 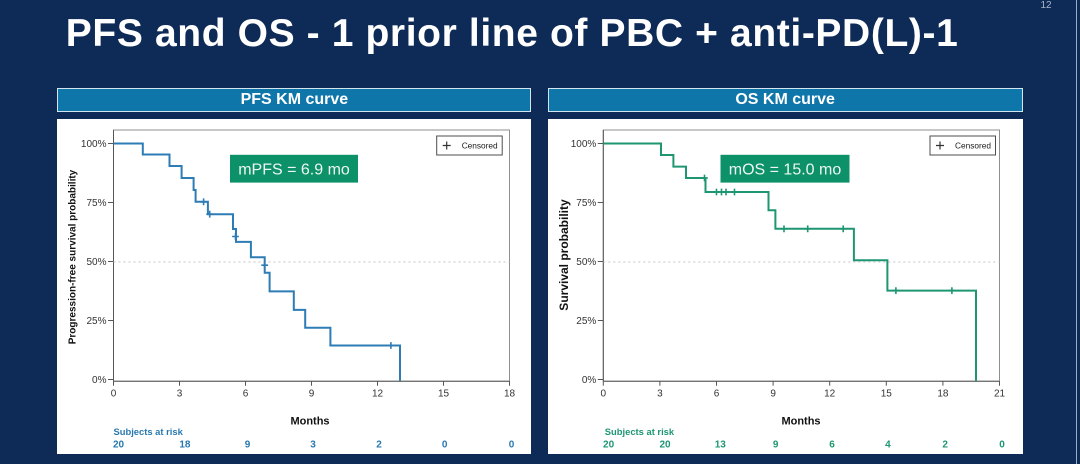 What do you see at coordinates (888, 445) in the screenshot?
I see `svg-text: 4` at bounding box center [888, 445].